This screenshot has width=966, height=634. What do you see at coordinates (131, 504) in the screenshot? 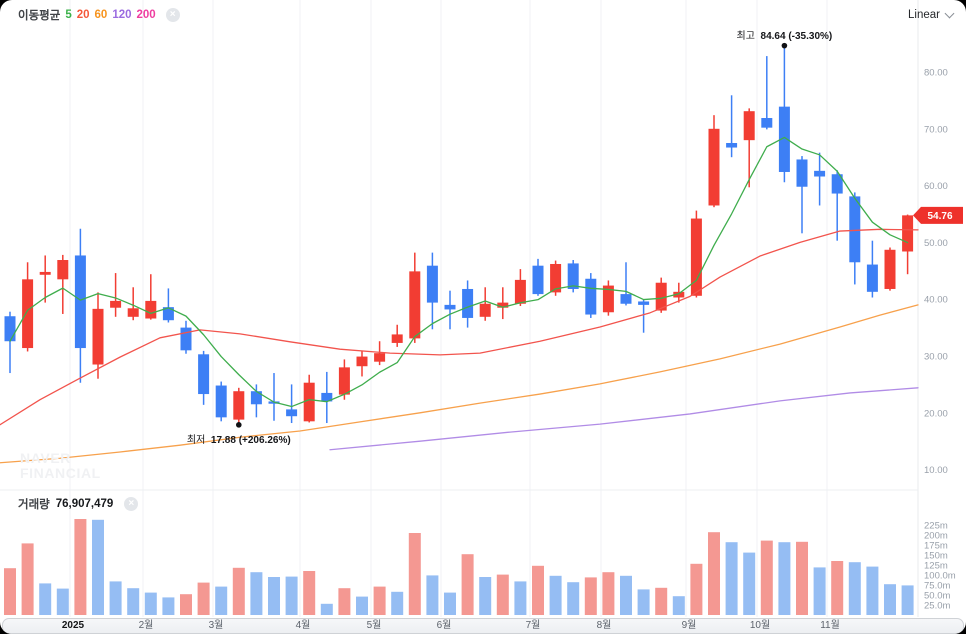
I see `volume-legend-close-icon: ×` at bounding box center [131, 504].